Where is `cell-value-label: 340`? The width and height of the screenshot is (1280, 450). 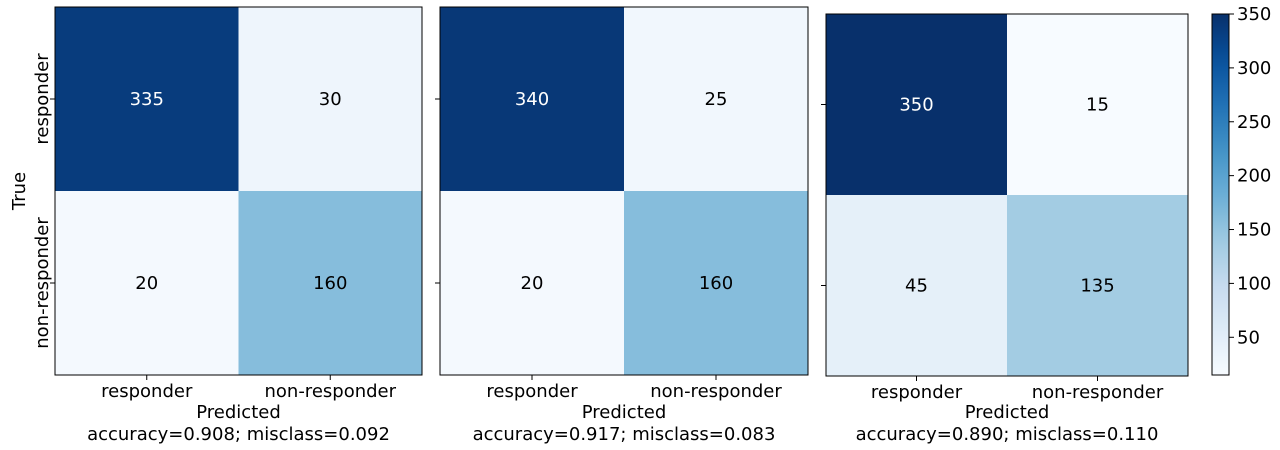 cell-value-label: 340 is located at coordinates (532, 99).